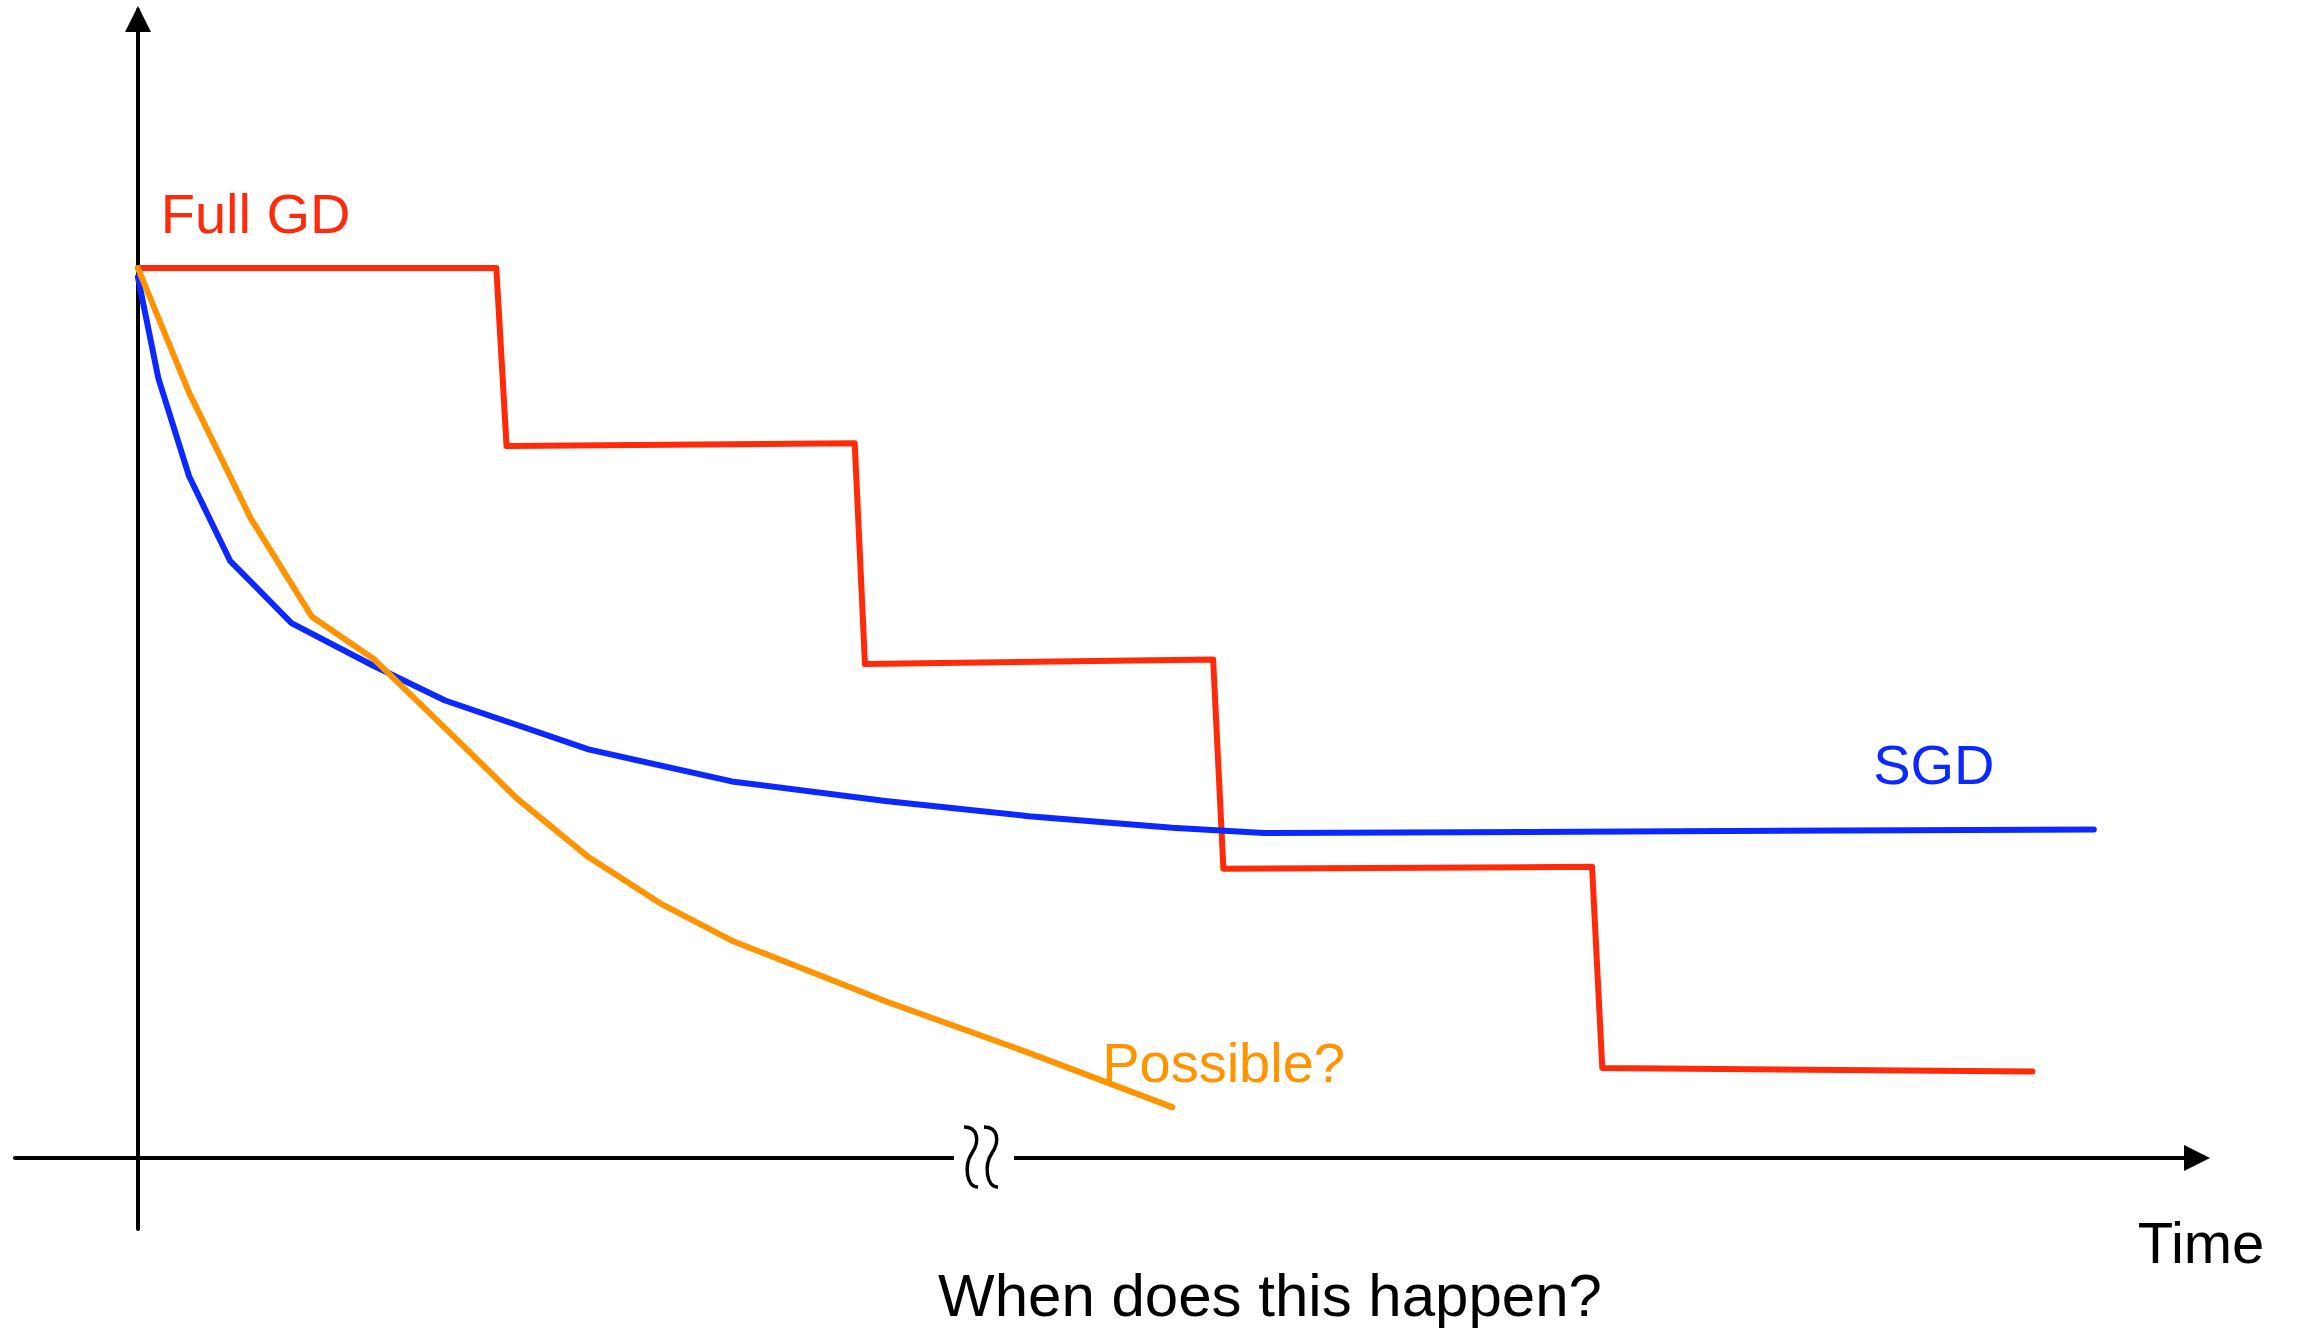 This screenshot has height=1334, width=2303. I want to click on series-label: SGD, so click(1934, 764).